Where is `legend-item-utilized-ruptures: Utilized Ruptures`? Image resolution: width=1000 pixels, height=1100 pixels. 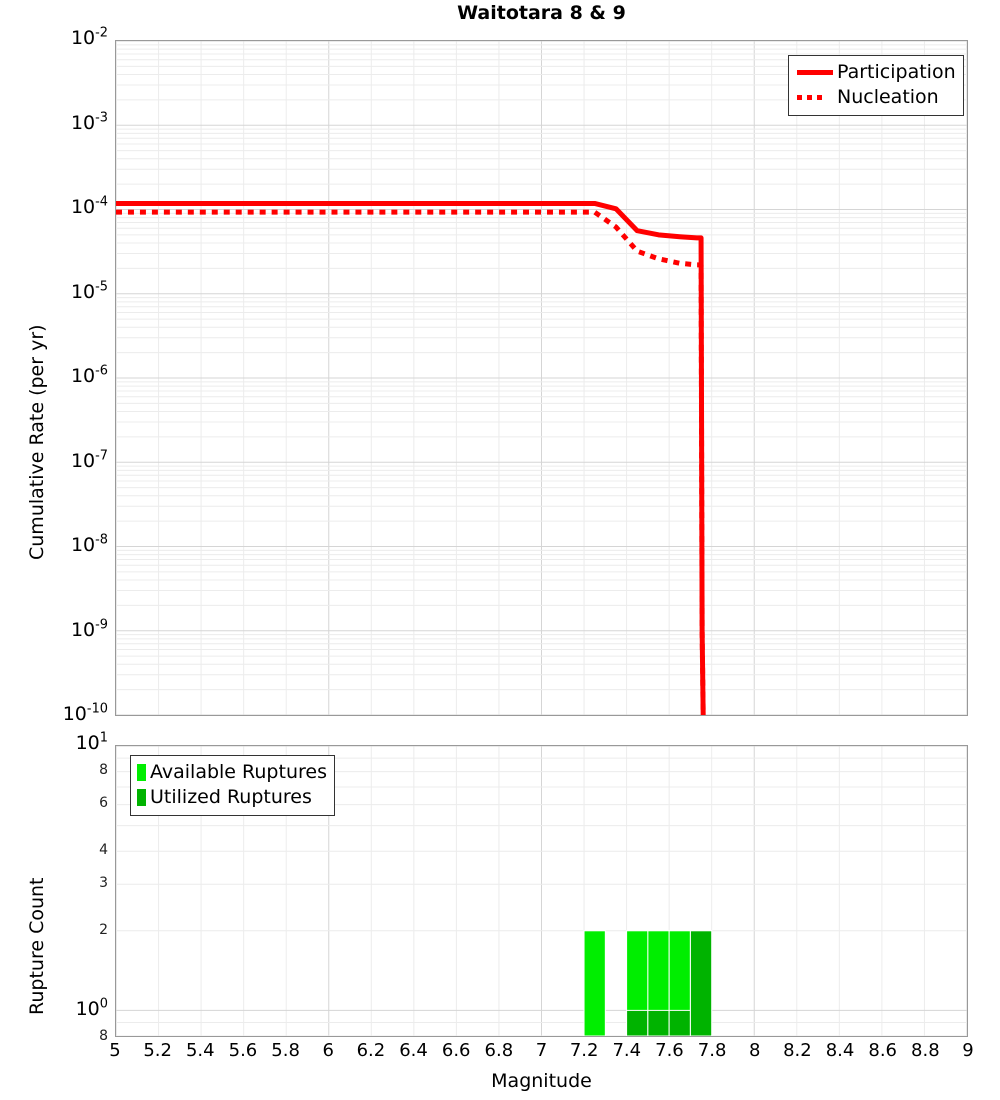 legend-item-utilized-ruptures: Utilized Ruptures is located at coordinates (232, 797).